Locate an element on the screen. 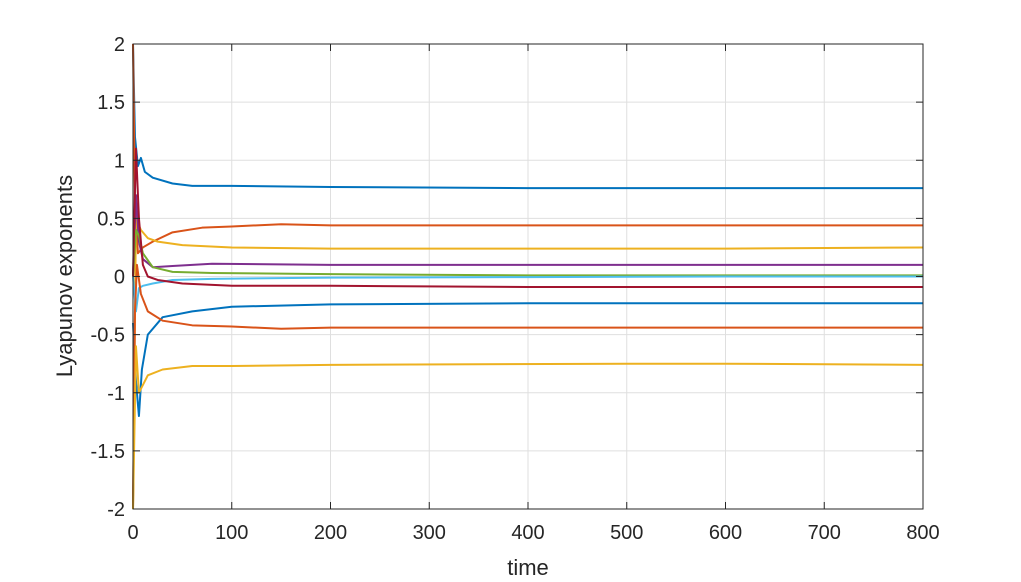 Image resolution: width=1021 pixels, height=582 pixels. y-axis-label: Lyapunov exponents is located at coordinates (64, 276).